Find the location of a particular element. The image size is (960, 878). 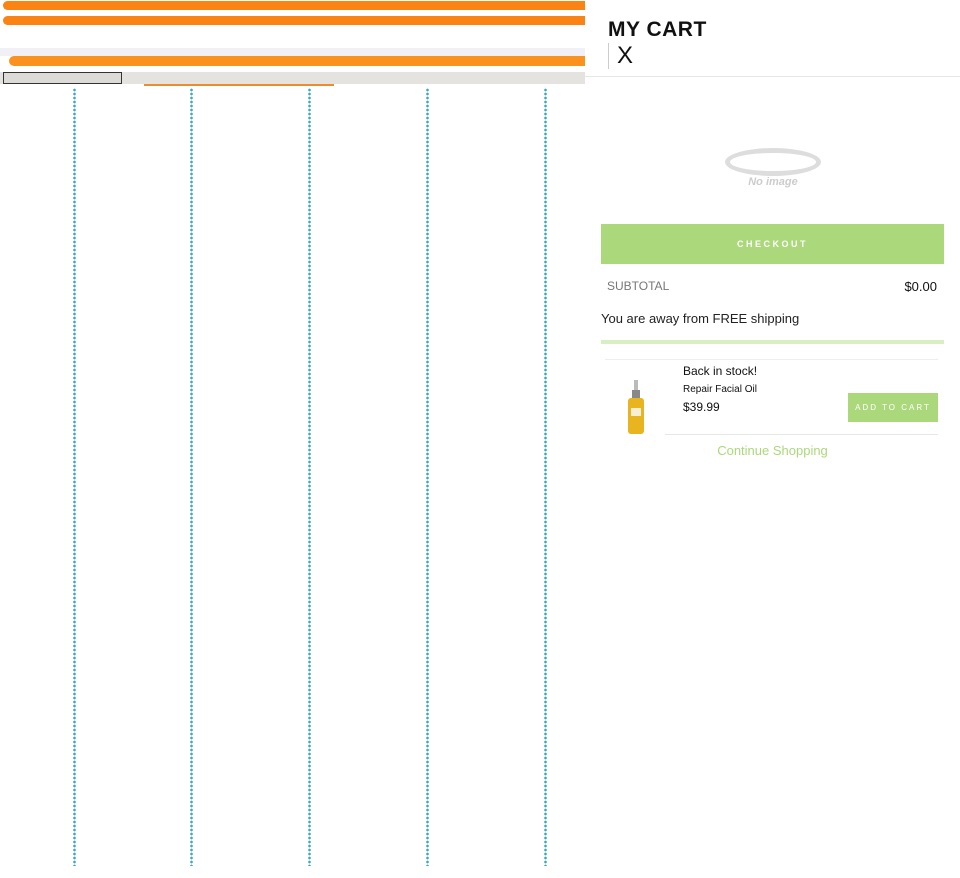

continue-shopping-link: Continue Shopping is located at coordinates (772, 450).